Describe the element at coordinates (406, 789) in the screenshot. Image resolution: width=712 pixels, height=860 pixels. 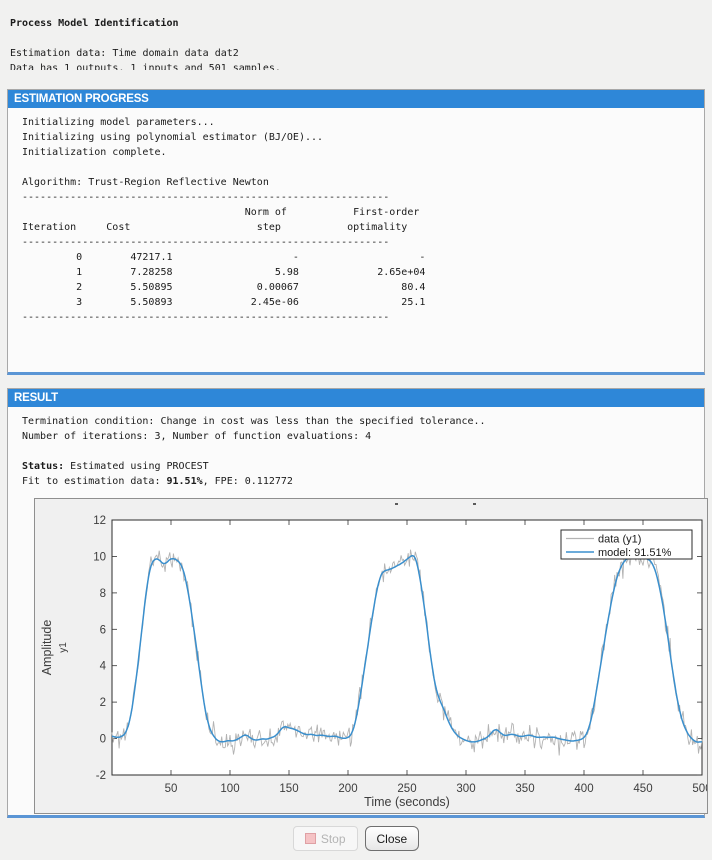
I see `svg-text: 250` at that location.